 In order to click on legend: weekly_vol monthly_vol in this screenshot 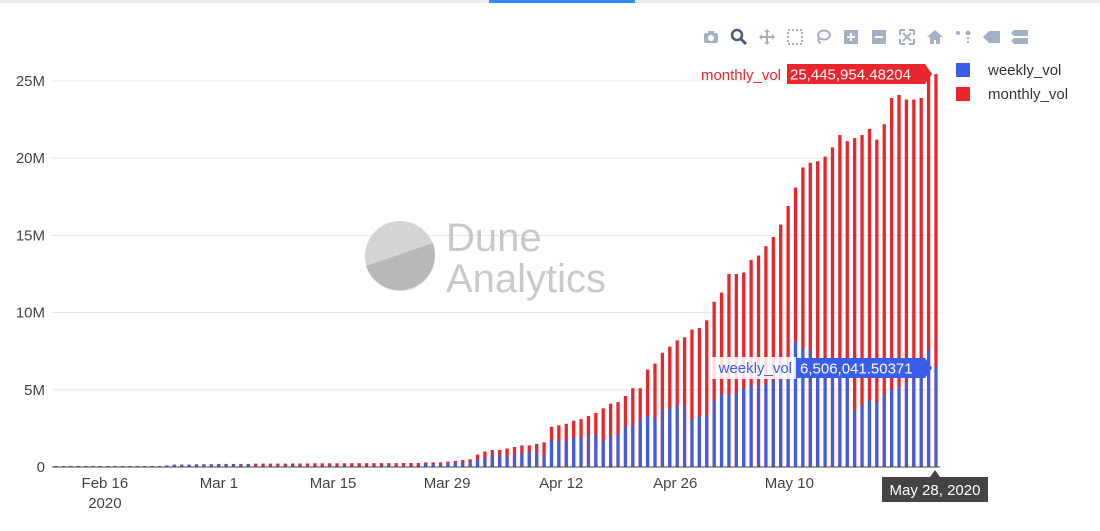, I will do `click(1012, 82)`.